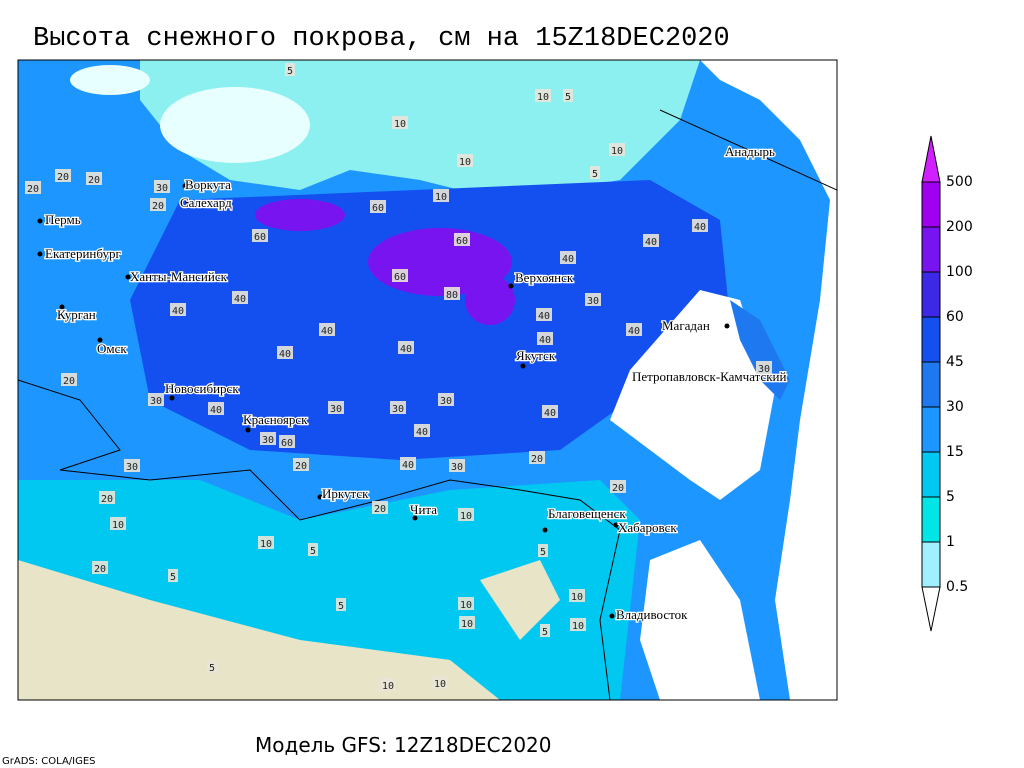 The width and height of the screenshot is (1024, 768). Describe the element at coordinates (950, 542) in the screenshot. I see `legend-label: 1` at that location.